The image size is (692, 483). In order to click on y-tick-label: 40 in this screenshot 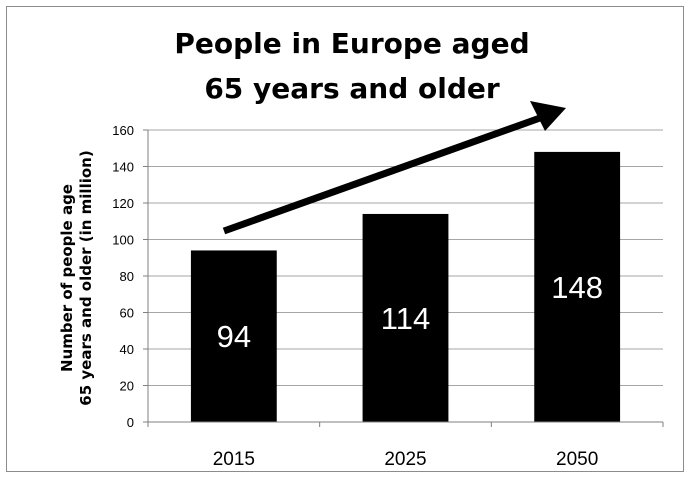, I will do `click(127, 349)`.